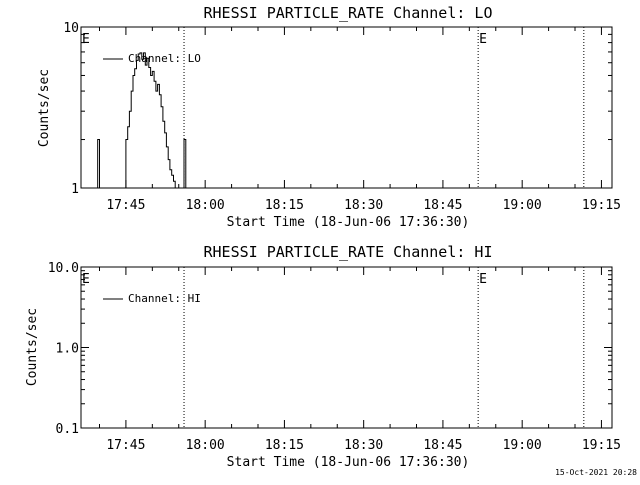  I want to click on series-line, so click(140, 120).